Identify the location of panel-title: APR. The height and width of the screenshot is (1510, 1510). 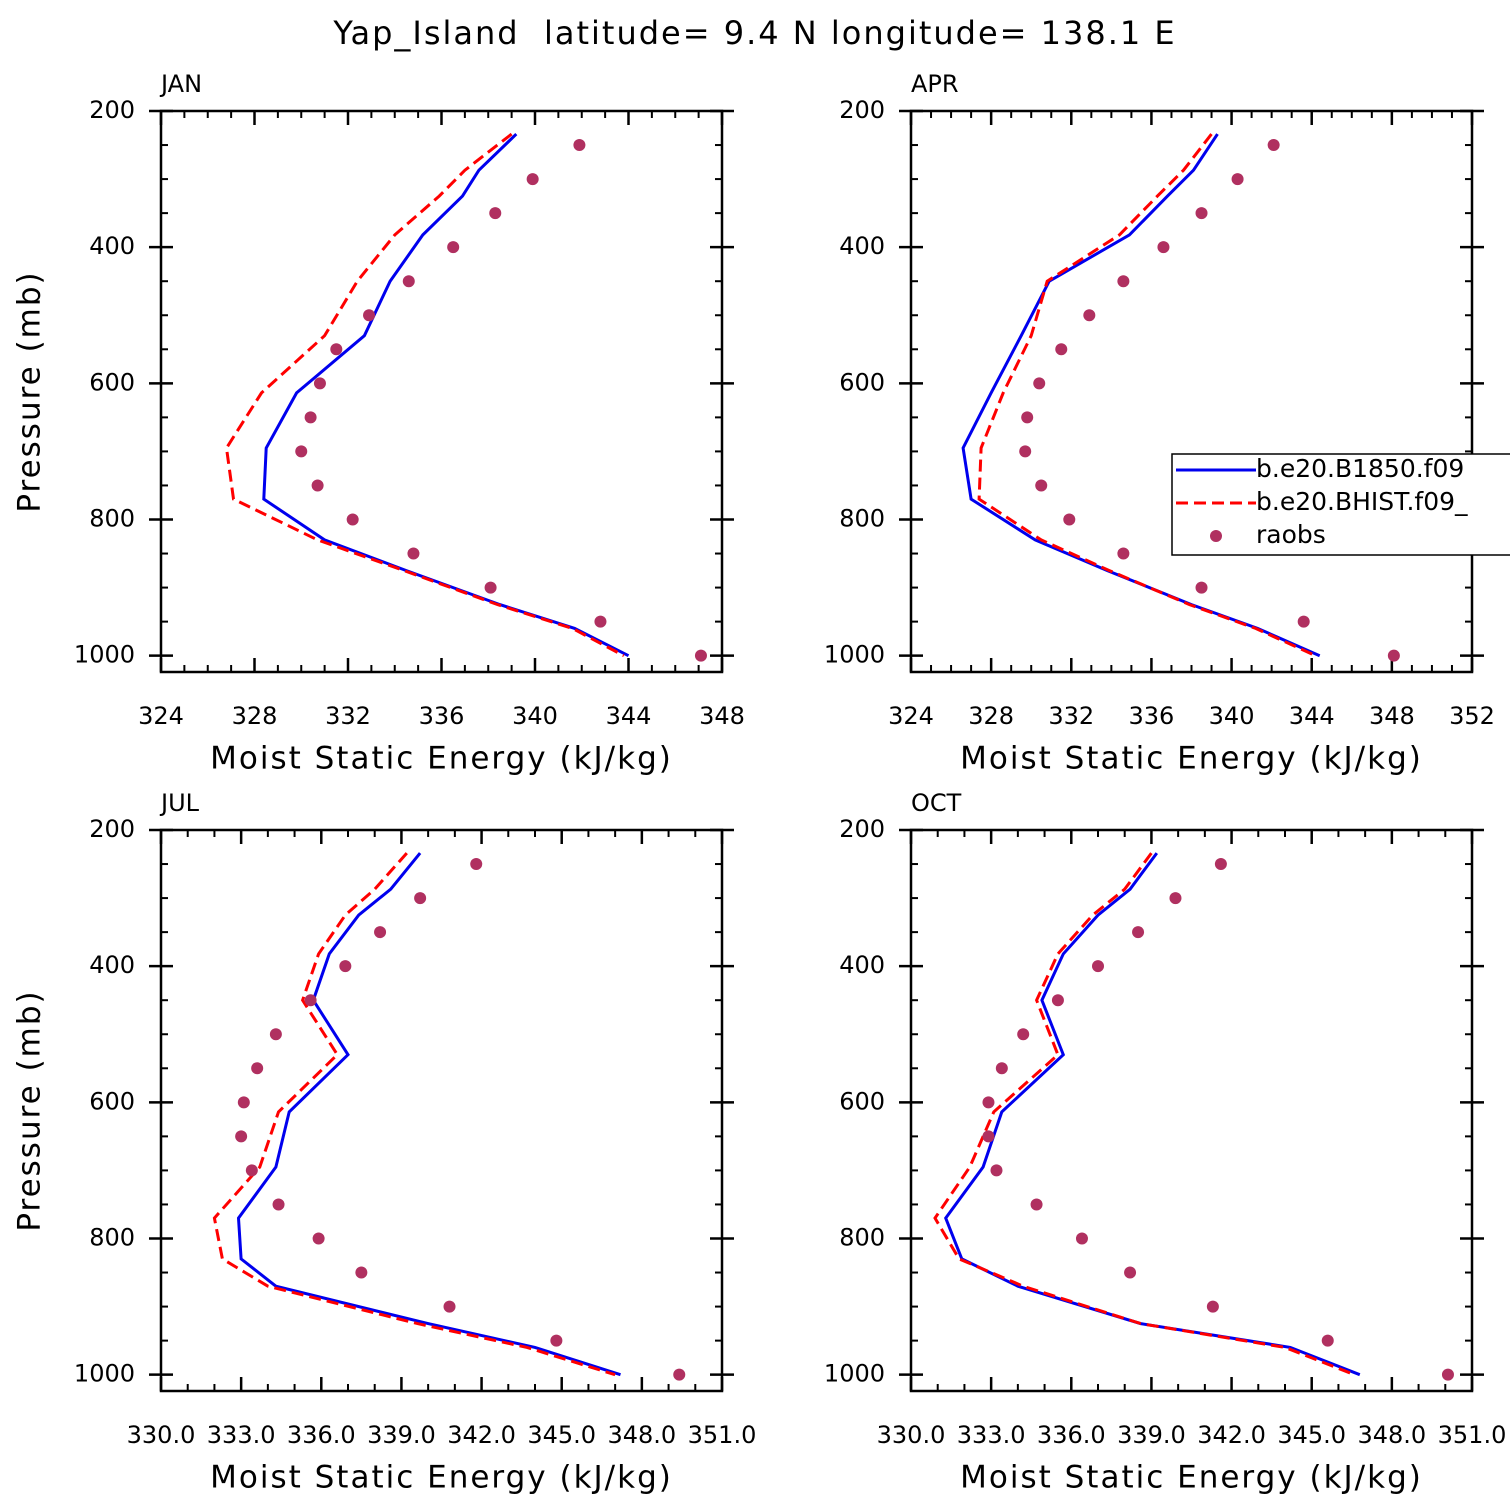
(935, 84).